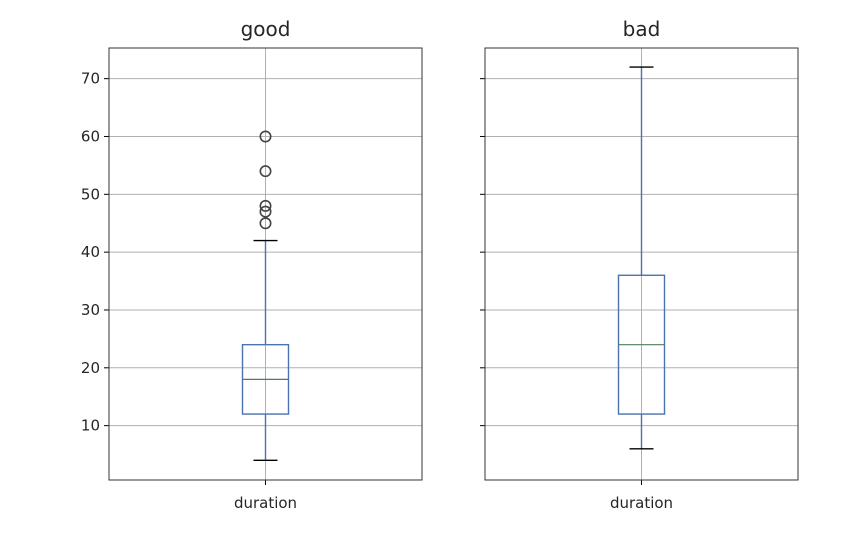  What do you see at coordinates (266, 29) in the screenshot?
I see `subplot-title: good` at bounding box center [266, 29].